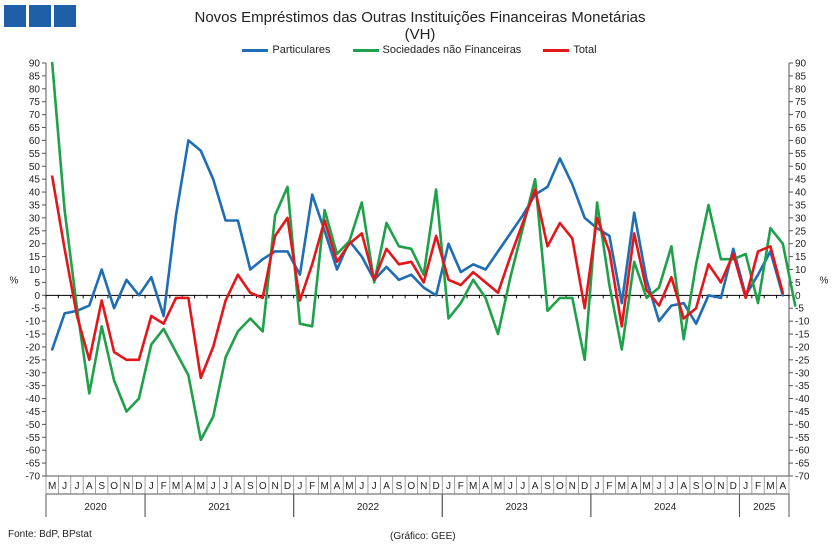  What do you see at coordinates (801, 102) in the screenshot?
I see `y-tick-label-right: 75` at bounding box center [801, 102].